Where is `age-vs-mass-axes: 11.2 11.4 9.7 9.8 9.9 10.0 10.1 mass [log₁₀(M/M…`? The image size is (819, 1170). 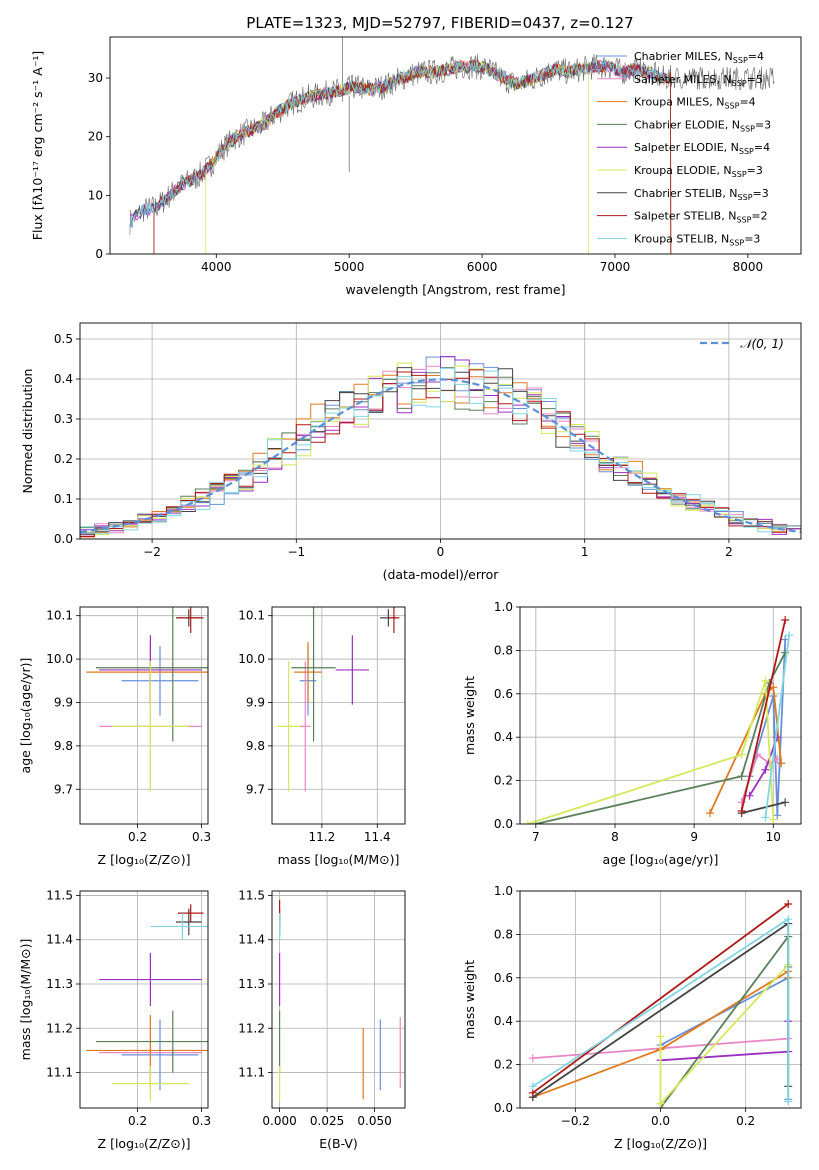
age-vs-mass-axes: 11.2 11.4 9.7 9.8 9.9 10.0 10.1 mass [log₁₀(M/M… is located at coordinates (322, 736).